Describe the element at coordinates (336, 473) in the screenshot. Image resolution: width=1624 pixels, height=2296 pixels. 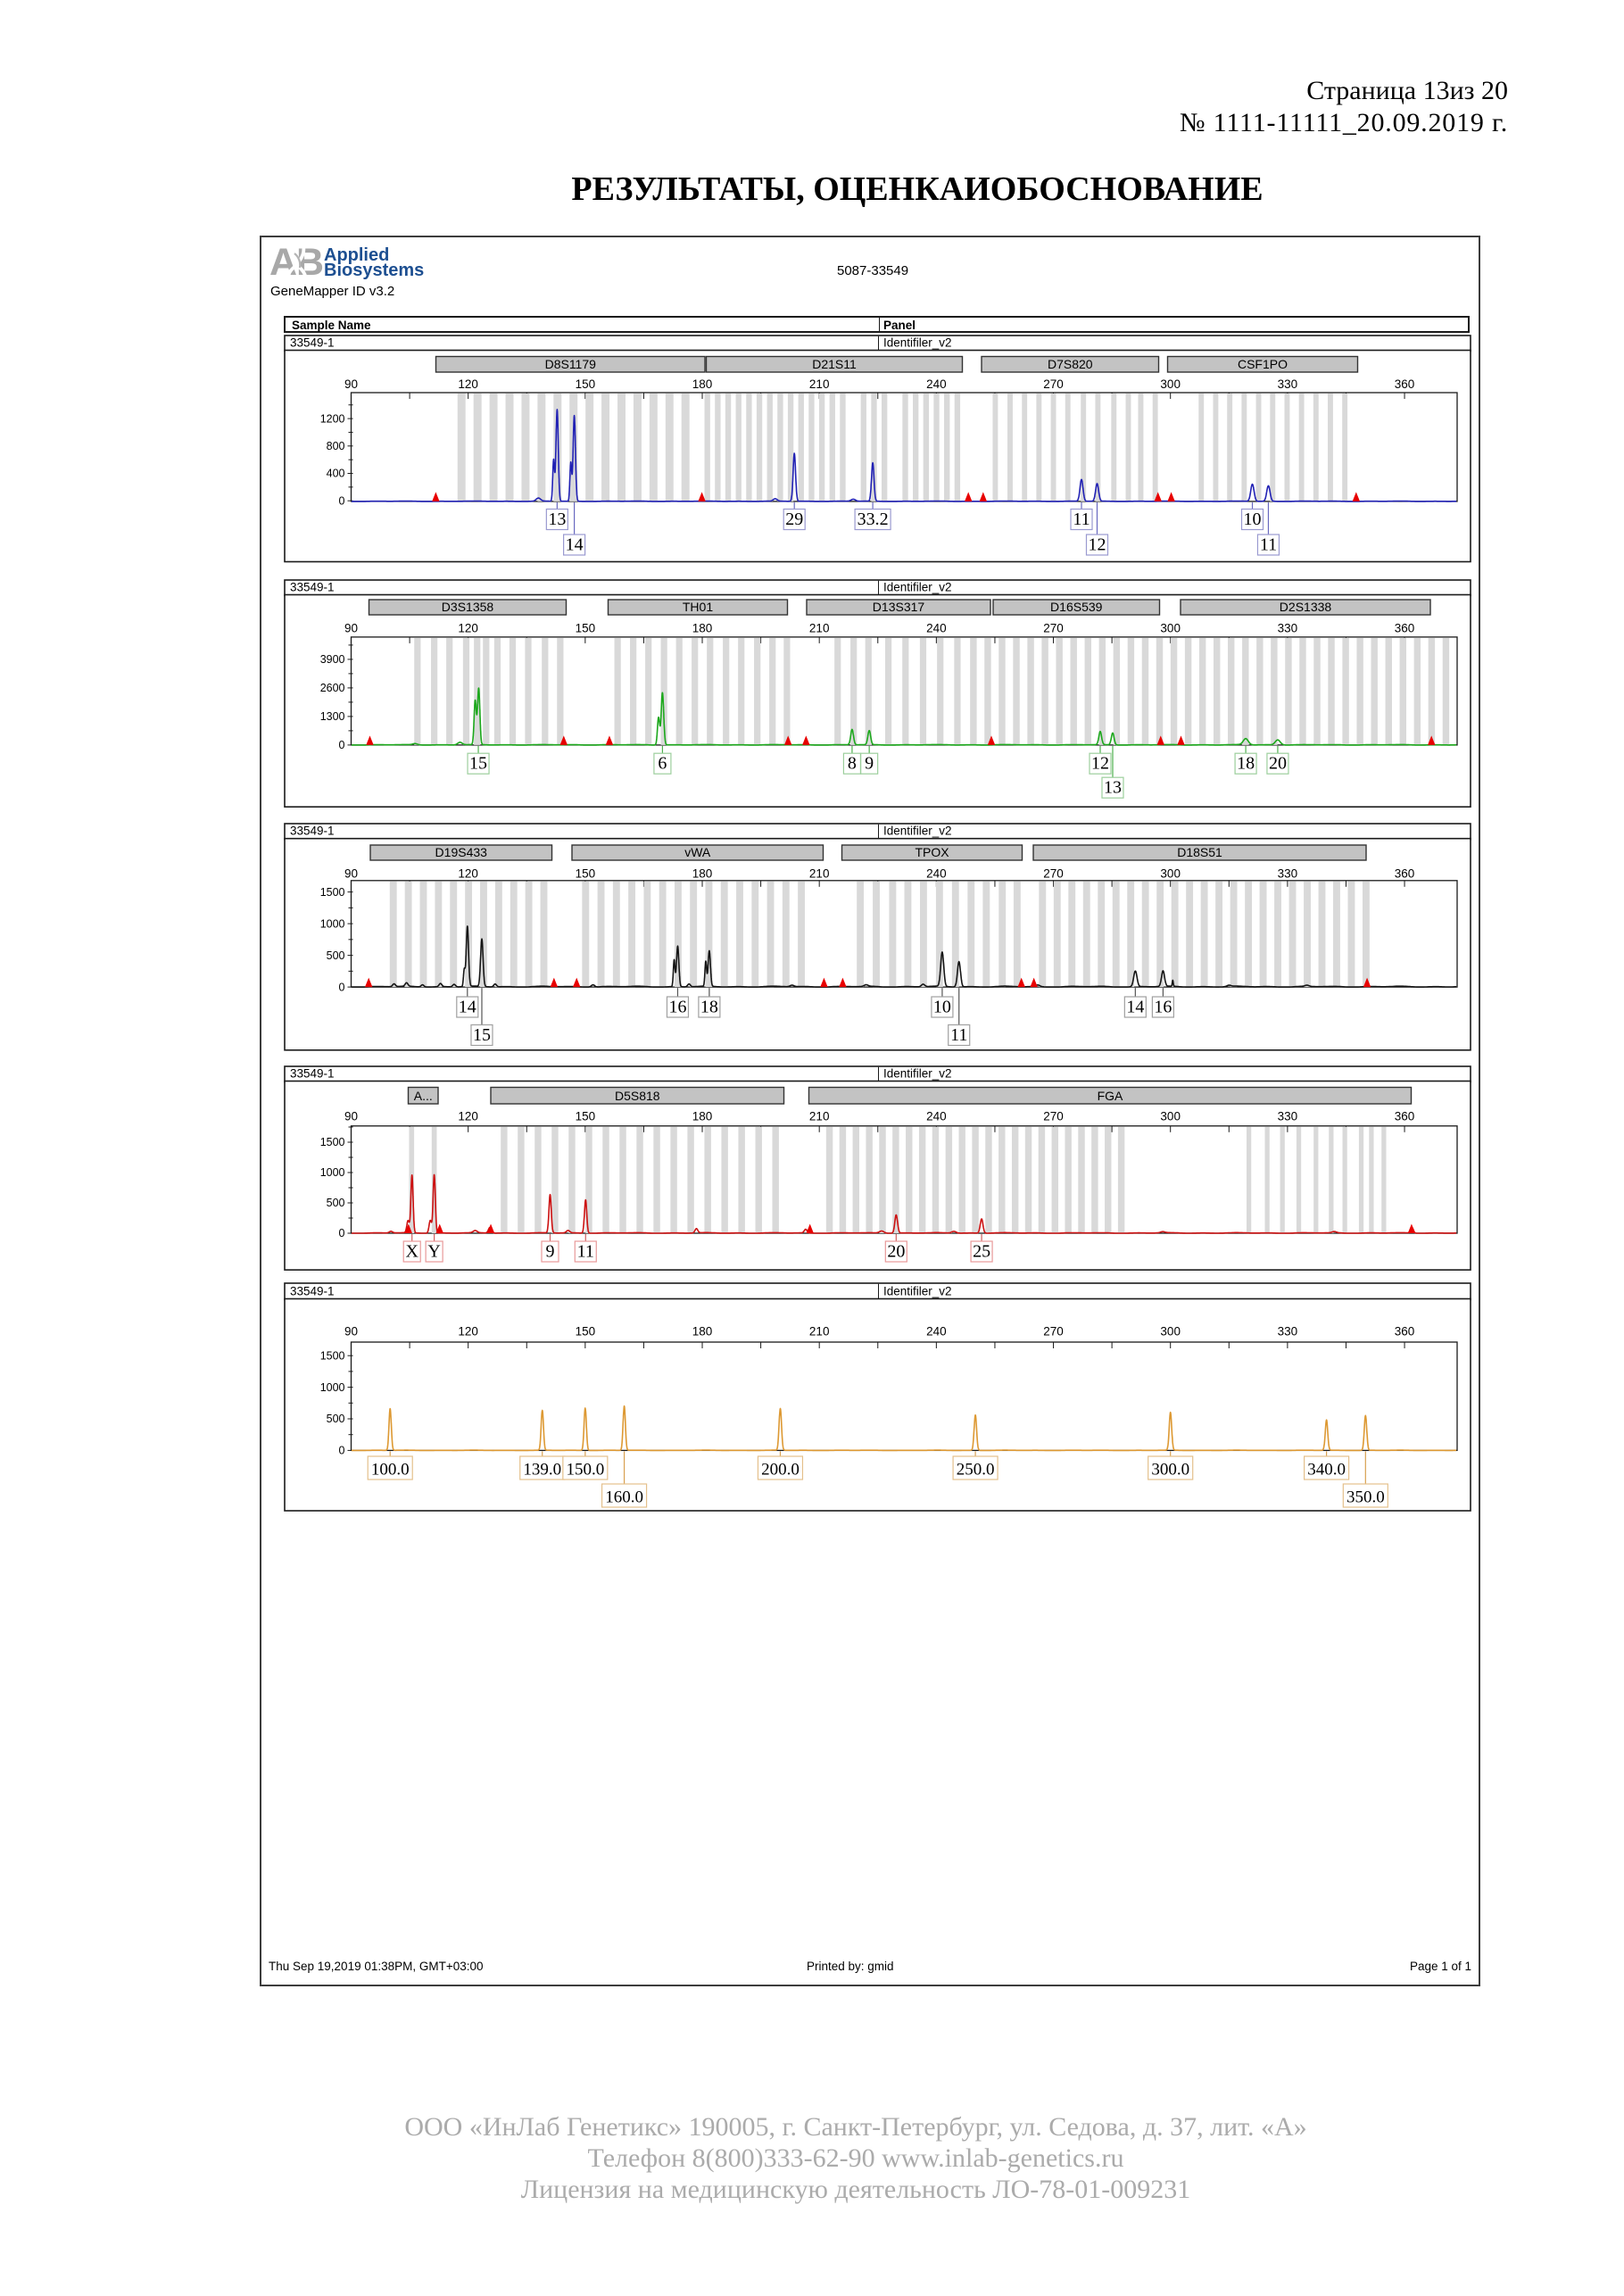
I see `svg-text: 400` at that location.